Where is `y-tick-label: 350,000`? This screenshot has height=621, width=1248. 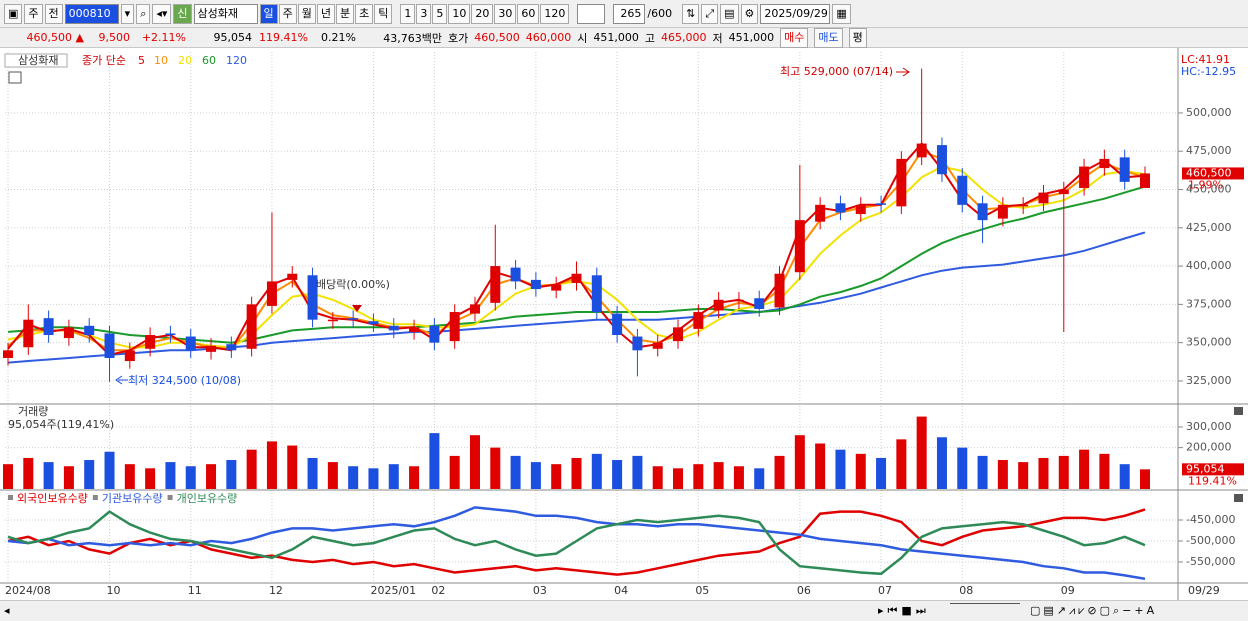 y-tick-label: 350,000 is located at coordinates (1209, 342).